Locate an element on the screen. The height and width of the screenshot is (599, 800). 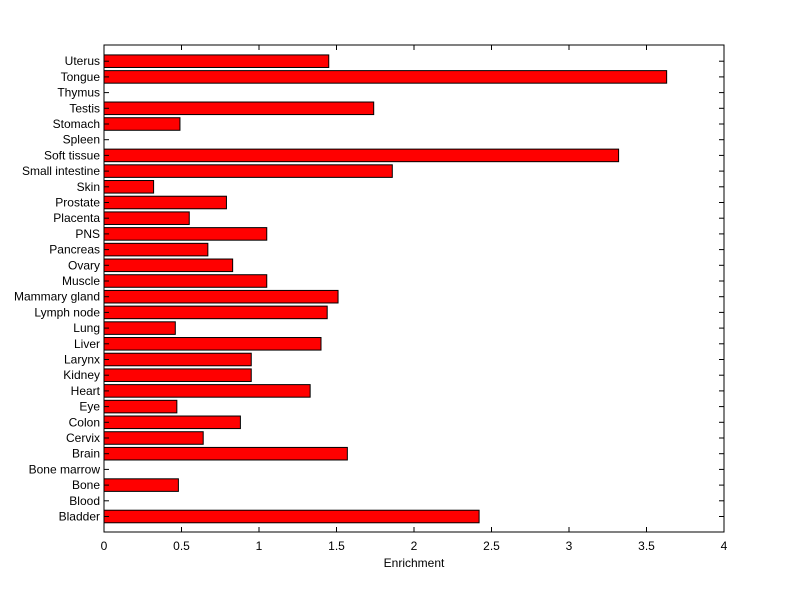
category-label-cervix: Cervix is located at coordinates (83, 438).